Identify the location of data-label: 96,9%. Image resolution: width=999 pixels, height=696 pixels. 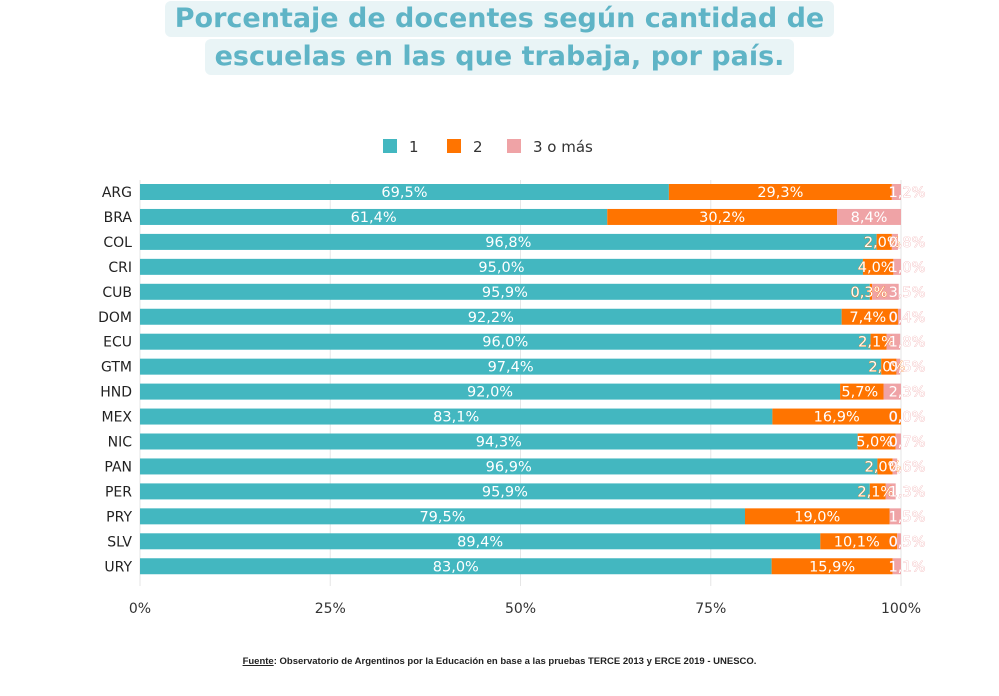
(509, 467).